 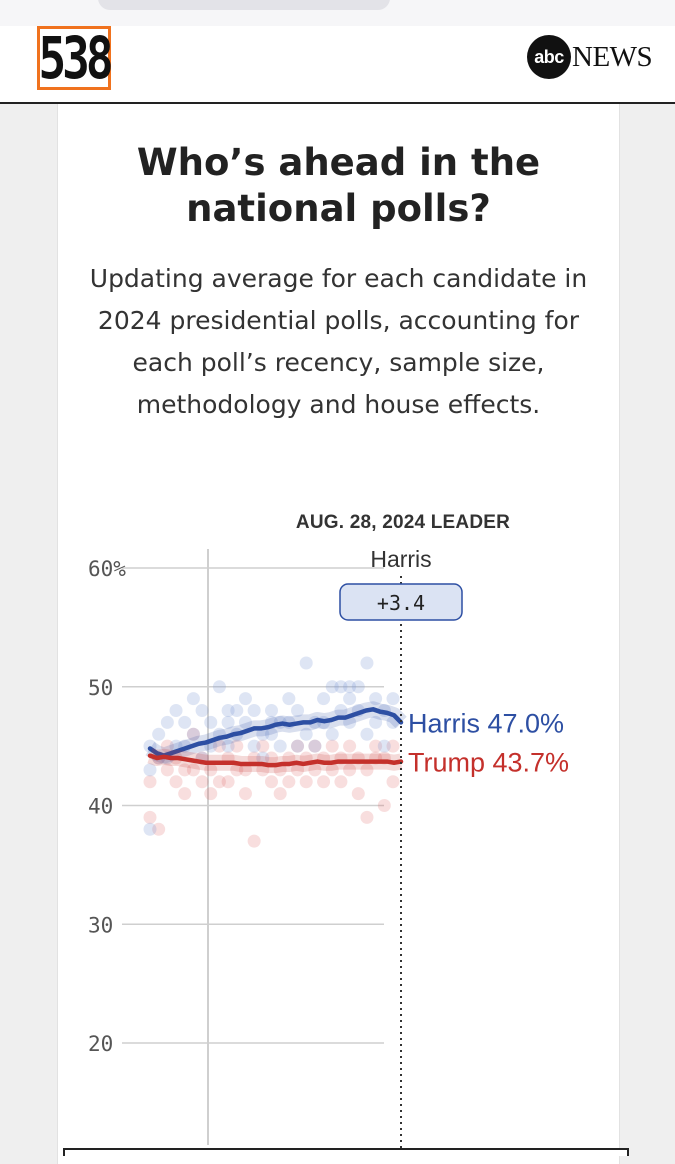 I want to click on y-tick-label: 50, so click(x=100, y=688).